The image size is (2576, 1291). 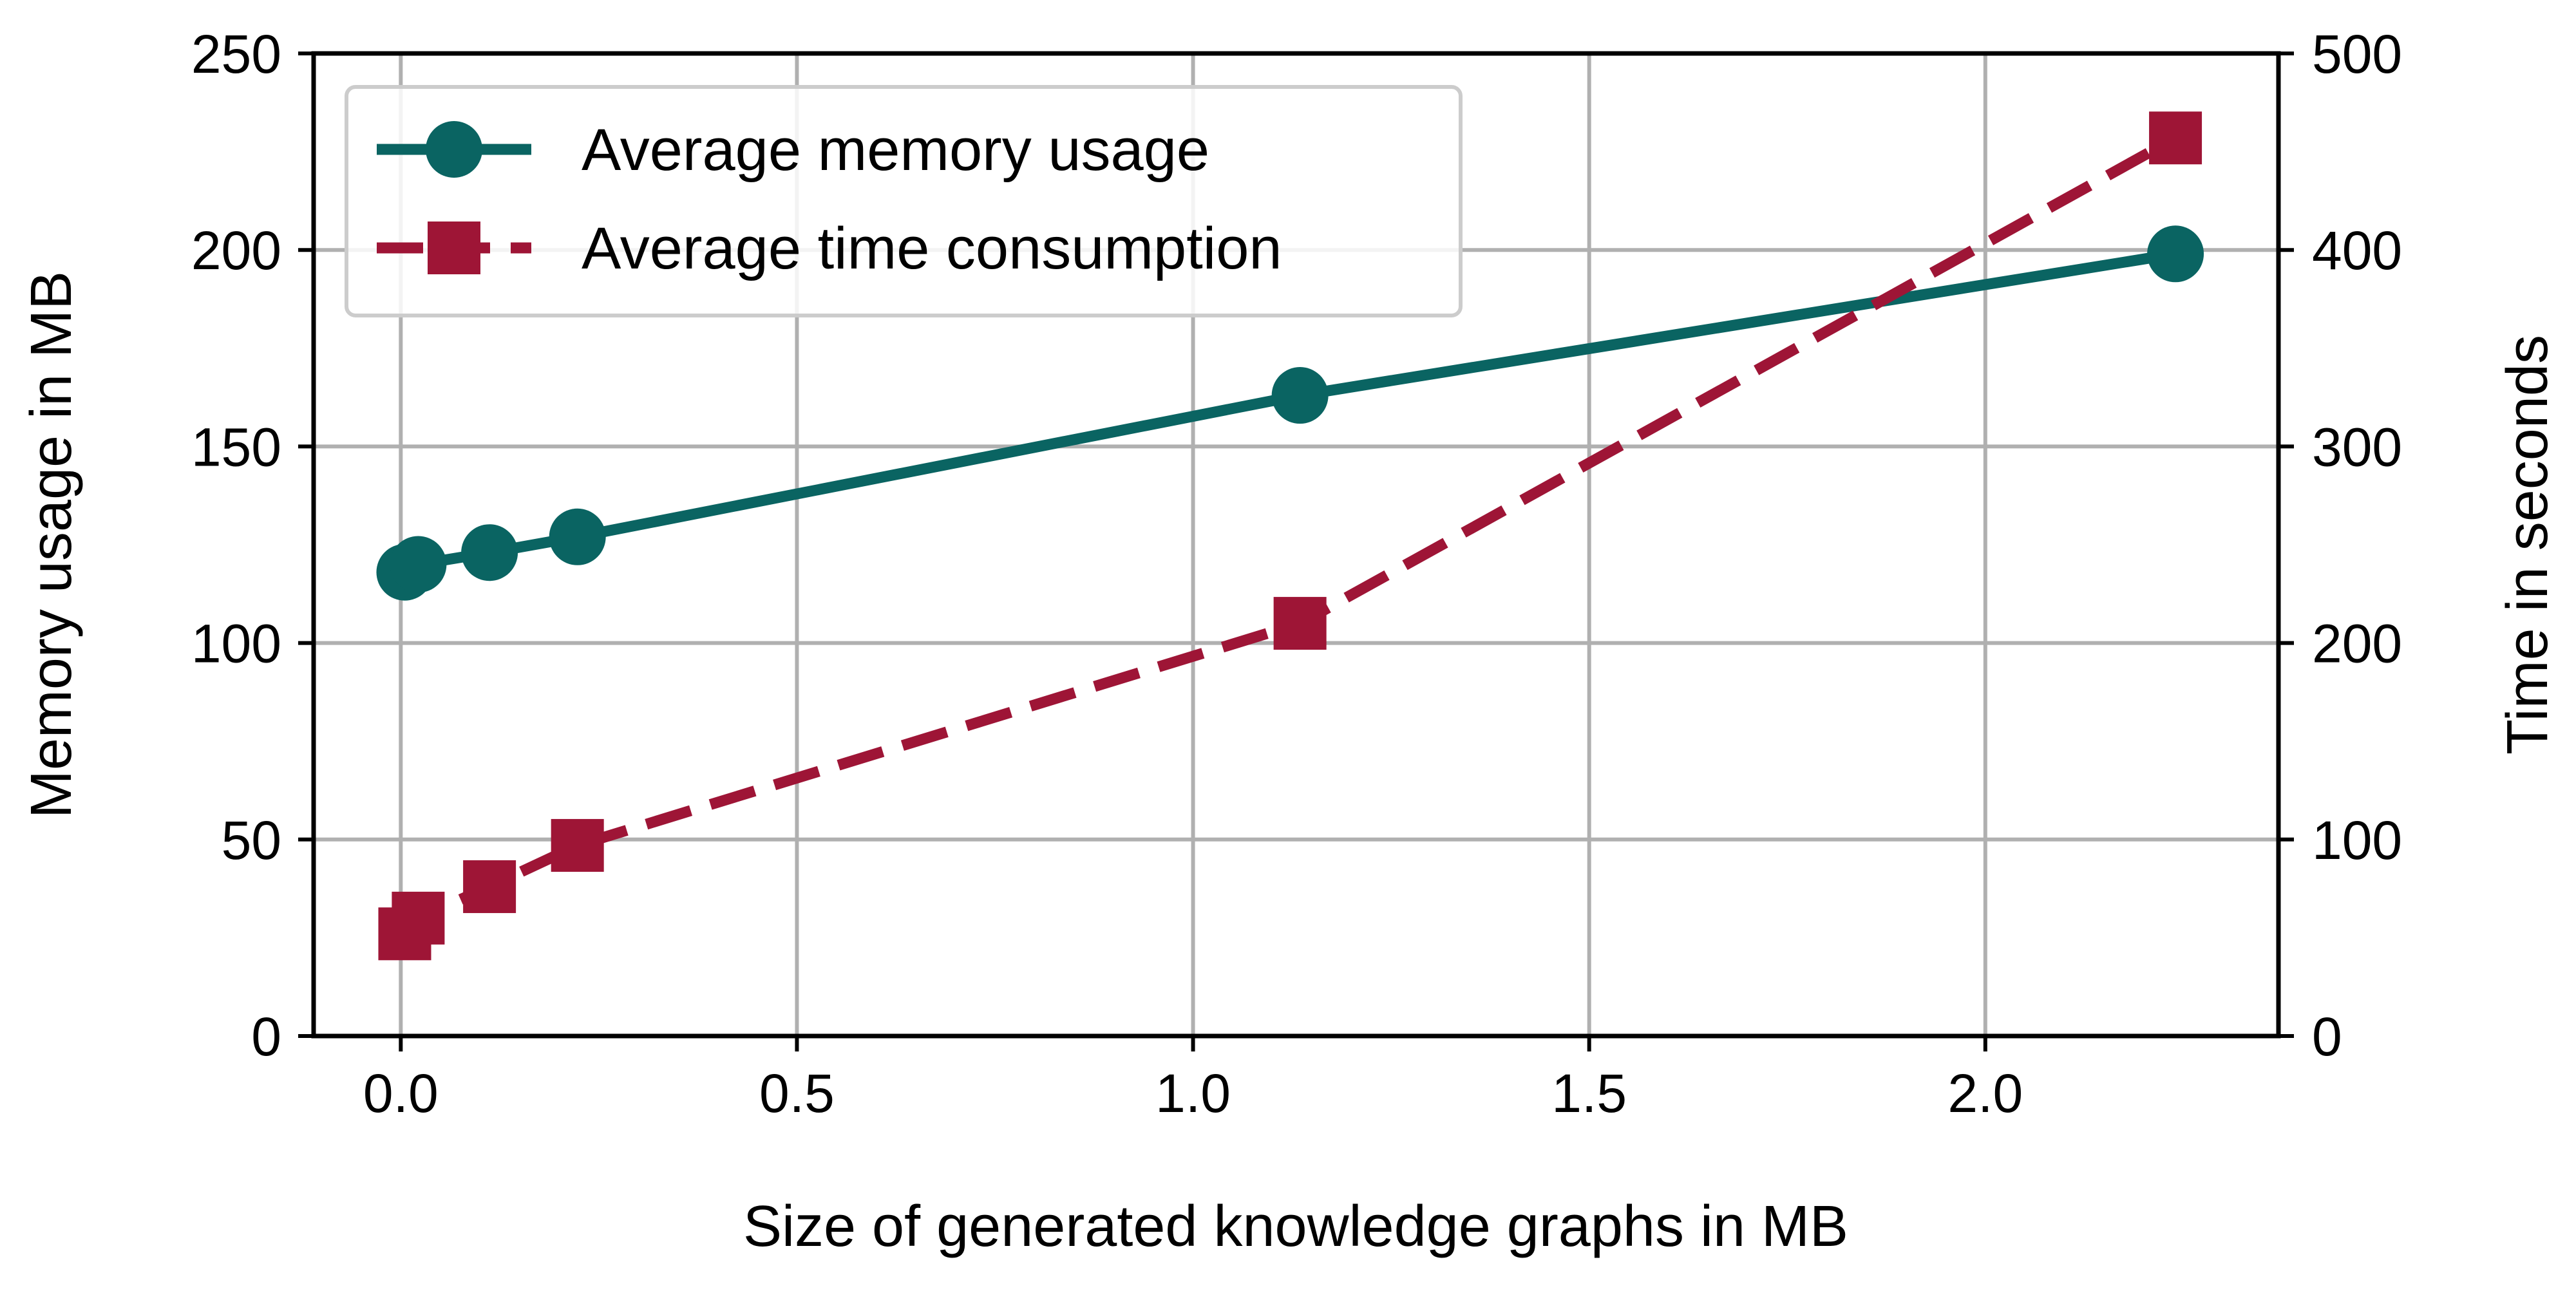 I want to click on legend-marker-square, so click(x=454, y=247).